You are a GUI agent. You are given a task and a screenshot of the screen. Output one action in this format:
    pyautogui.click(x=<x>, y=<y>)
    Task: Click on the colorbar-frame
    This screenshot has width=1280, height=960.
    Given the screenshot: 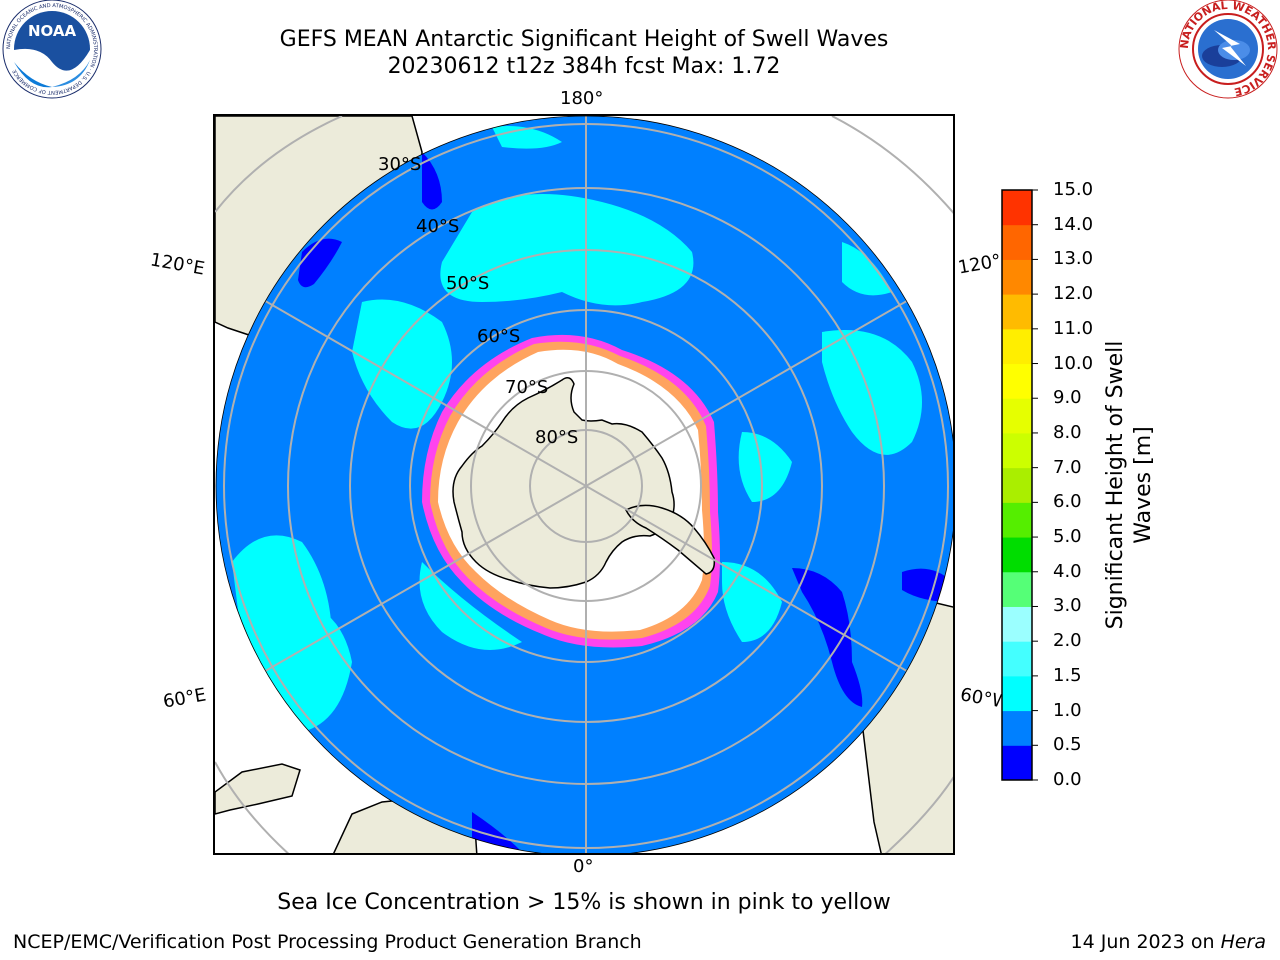 What is the action you would take?
    pyautogui.click(x=1017, y=485)
    